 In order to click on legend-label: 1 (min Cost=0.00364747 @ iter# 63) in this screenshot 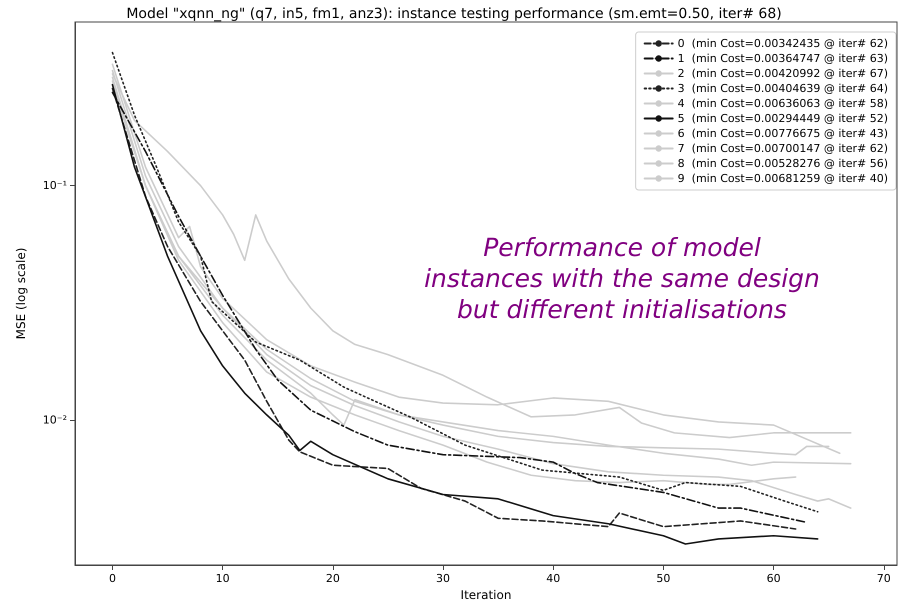, I will do `click(783, 58)`.